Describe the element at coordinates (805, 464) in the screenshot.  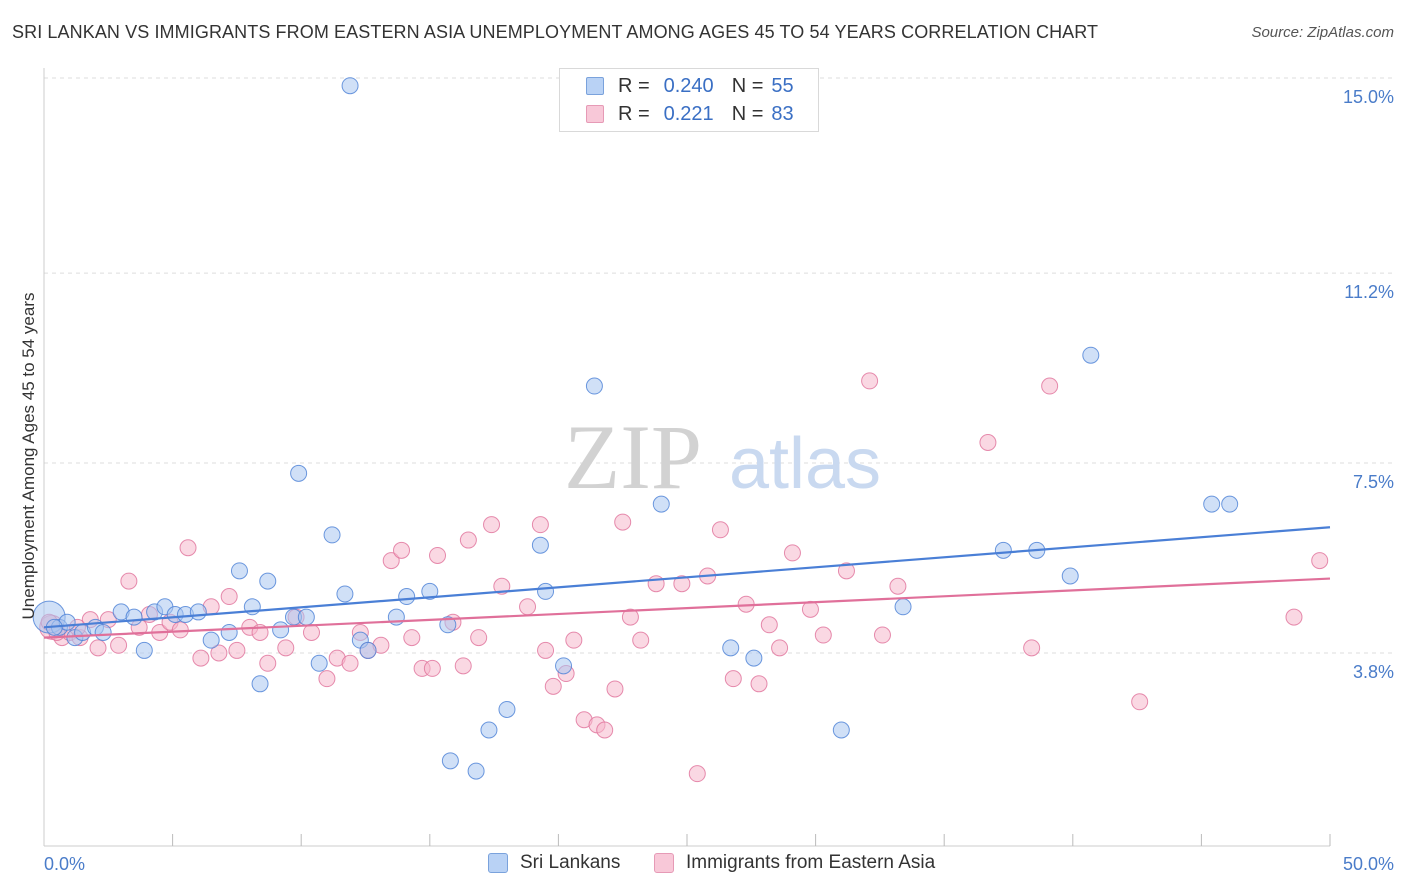
I see `watermark-atlas: atlas` at that location.